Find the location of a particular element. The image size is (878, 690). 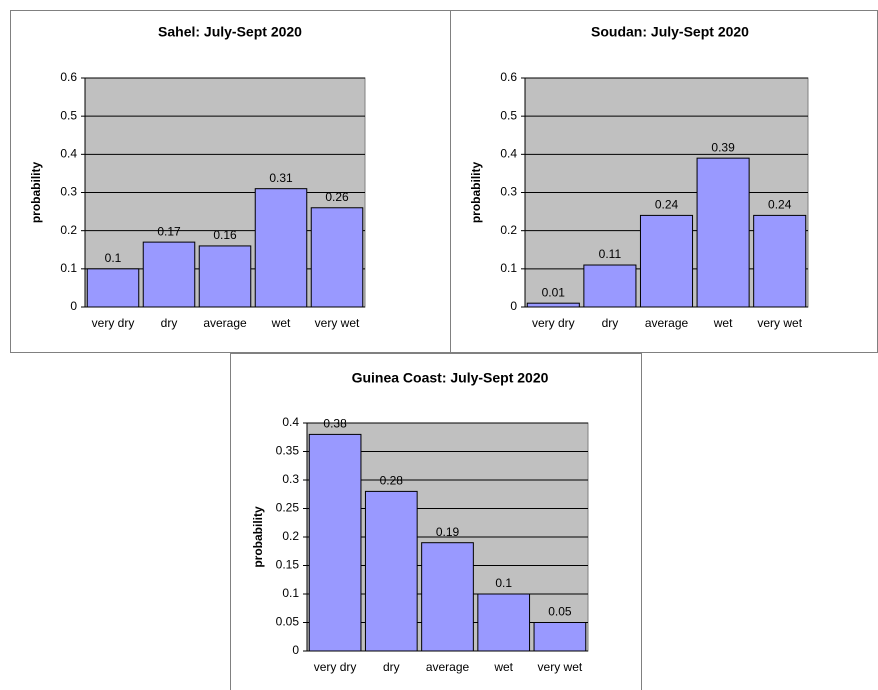

data-label: 0.28 is located at coordinates (392, 481).